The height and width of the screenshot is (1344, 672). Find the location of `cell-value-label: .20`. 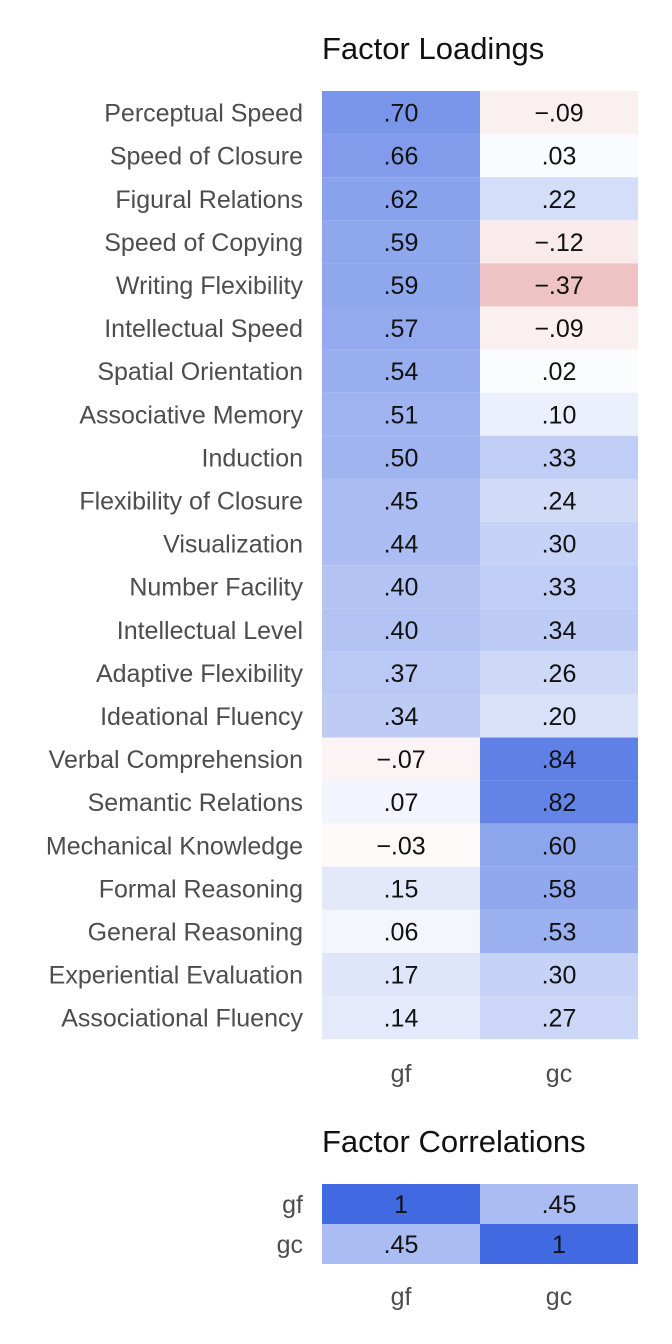

cell-value-label: .20 is located at coordinates (559, 717).